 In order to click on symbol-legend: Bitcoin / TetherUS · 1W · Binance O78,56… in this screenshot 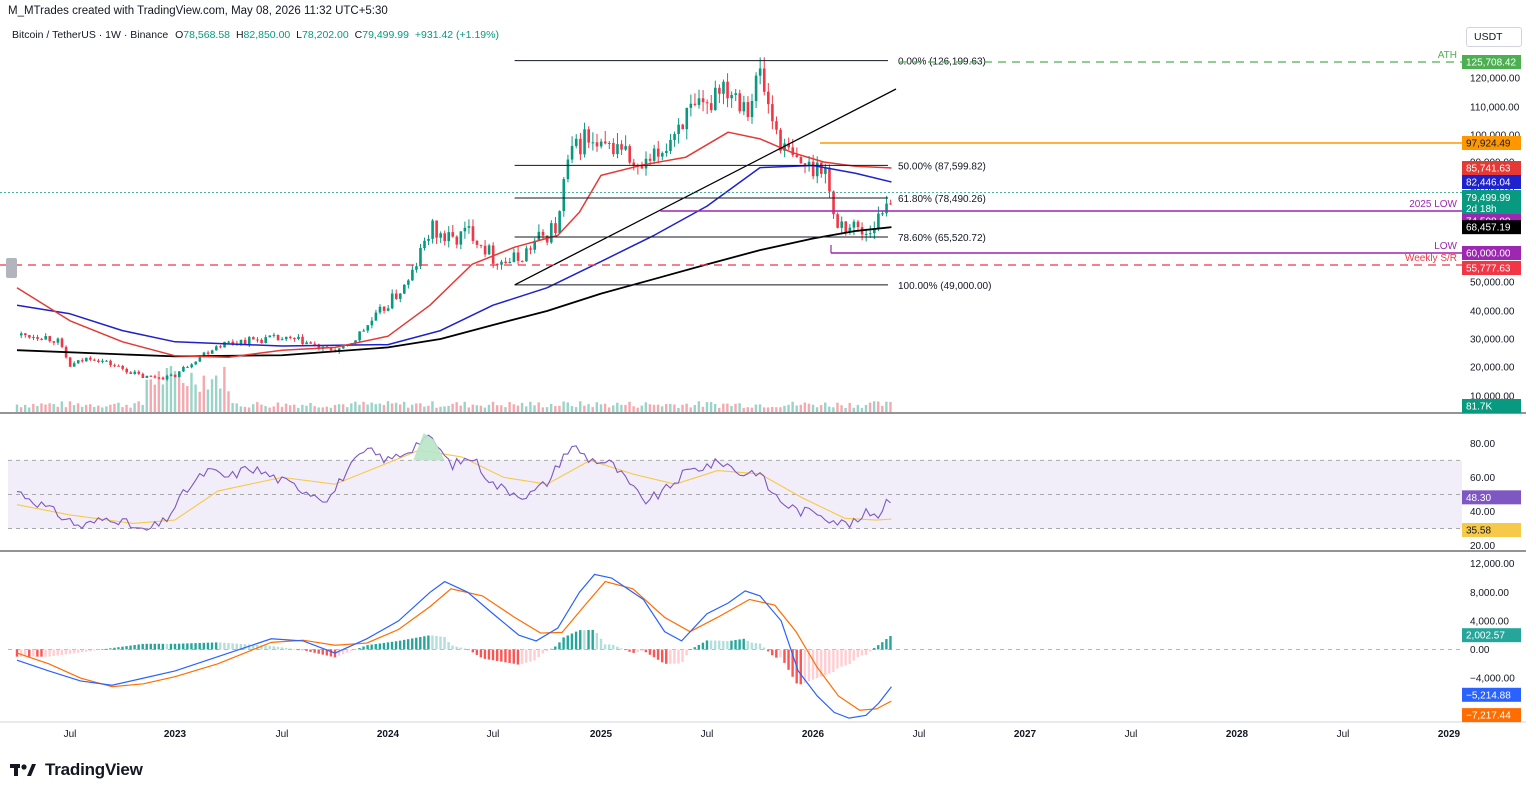, I will do `click(255, 35)`.